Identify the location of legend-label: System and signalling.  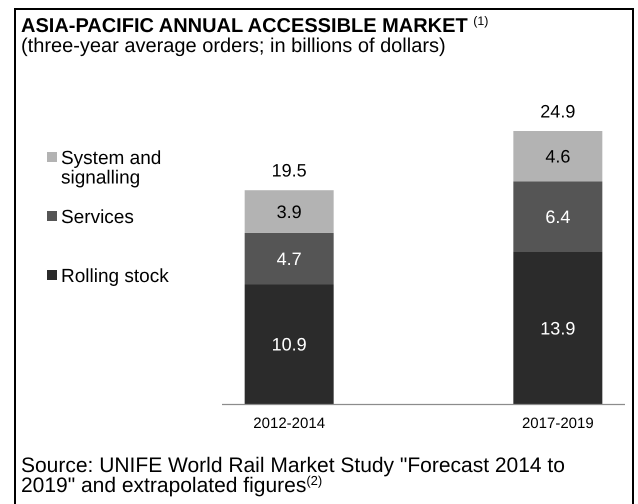
(111, 168).